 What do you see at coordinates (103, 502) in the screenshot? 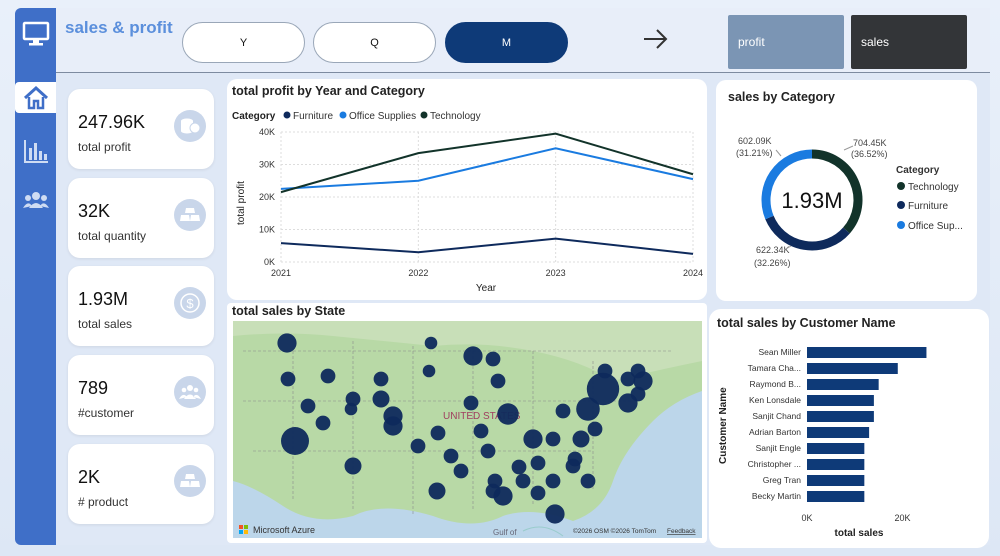
I see `kpi-label: # product` at bounding box center [103, 502].